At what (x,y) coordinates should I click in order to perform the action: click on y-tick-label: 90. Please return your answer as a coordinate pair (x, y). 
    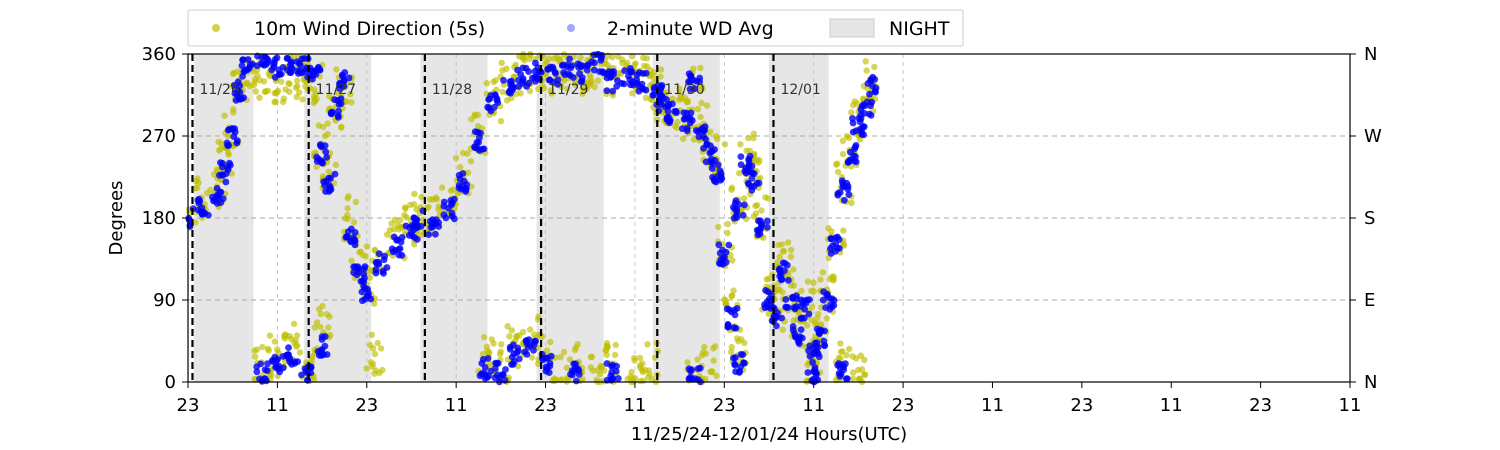
    Looking at the image, I should click on (164, 300).